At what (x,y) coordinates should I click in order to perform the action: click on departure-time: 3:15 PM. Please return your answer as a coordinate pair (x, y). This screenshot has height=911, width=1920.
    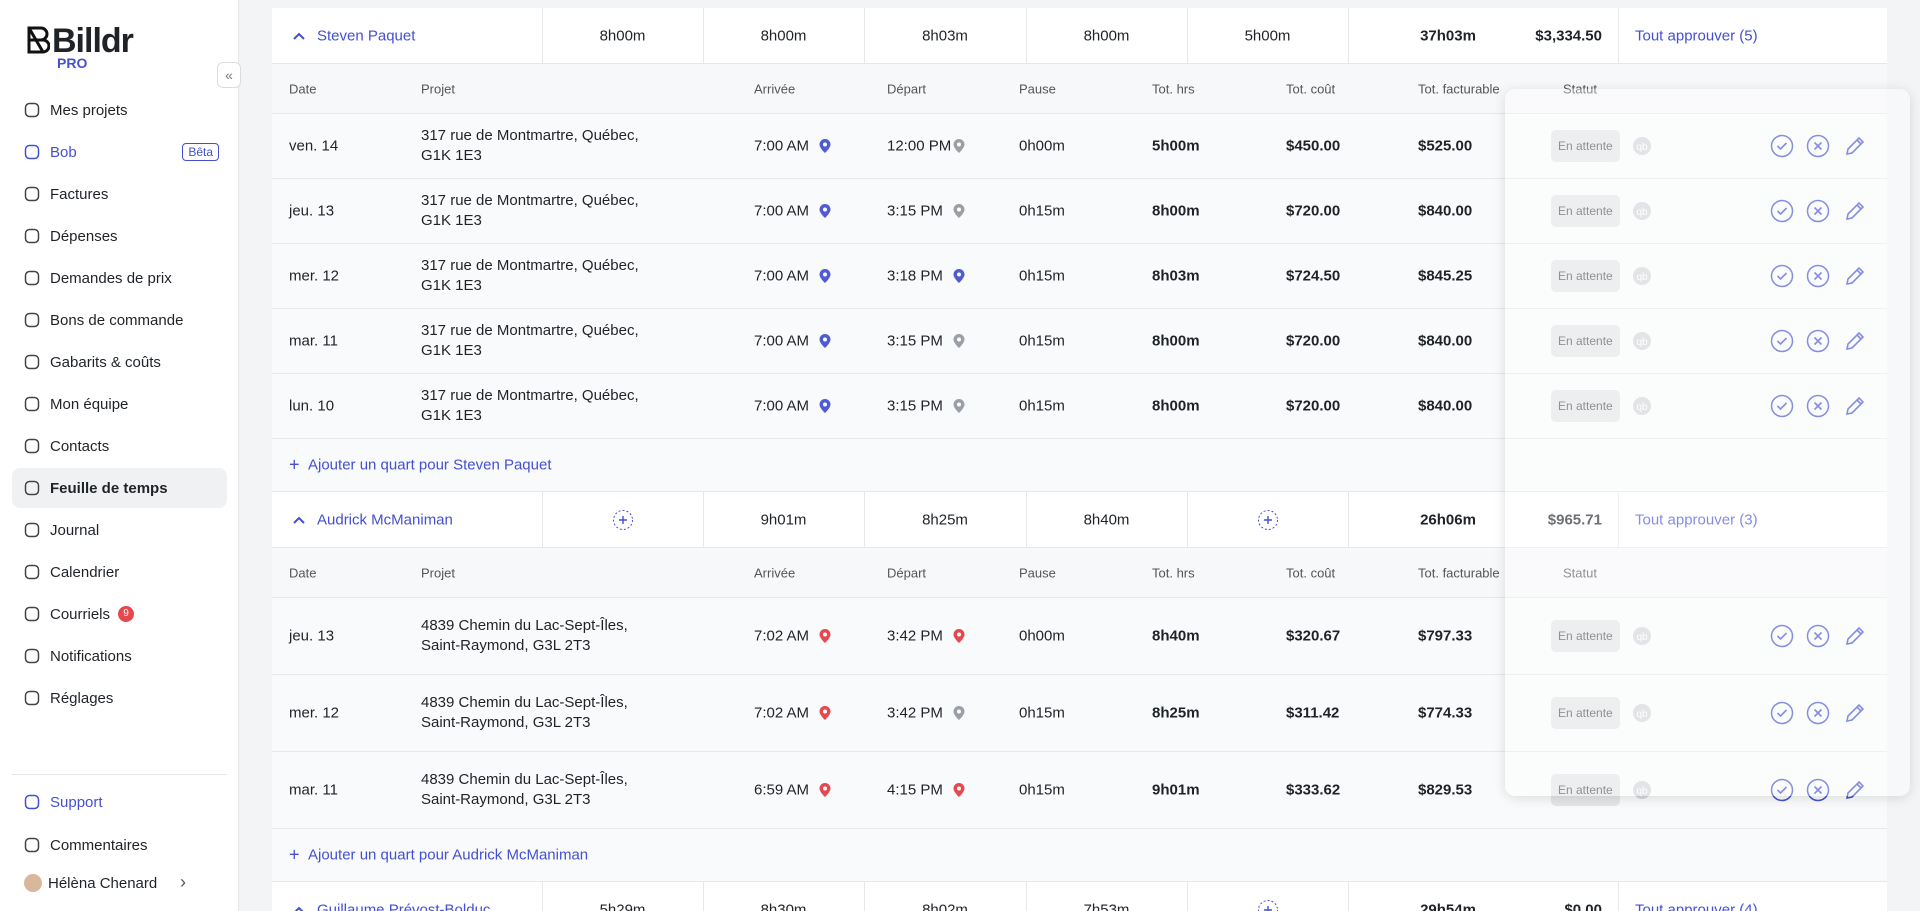
    Looking at the image, I should click on (915, 341).